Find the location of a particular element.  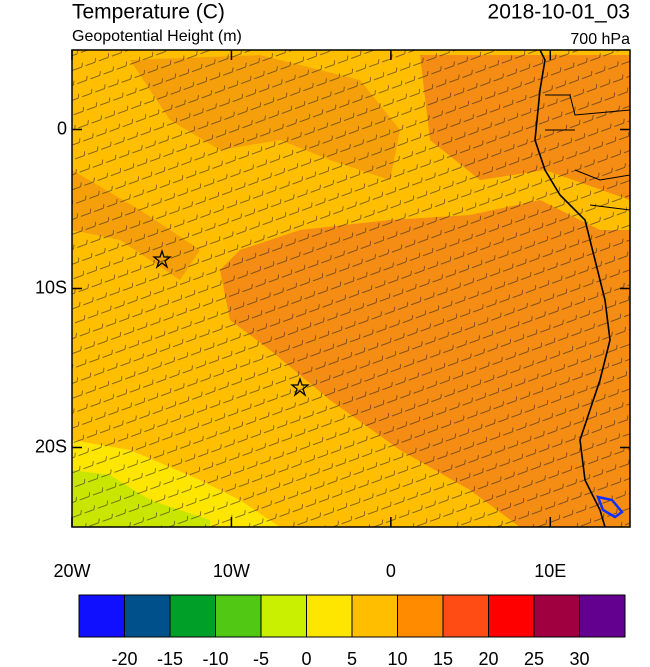

colorbar-label: 30 is located at coordinates (579, 658).